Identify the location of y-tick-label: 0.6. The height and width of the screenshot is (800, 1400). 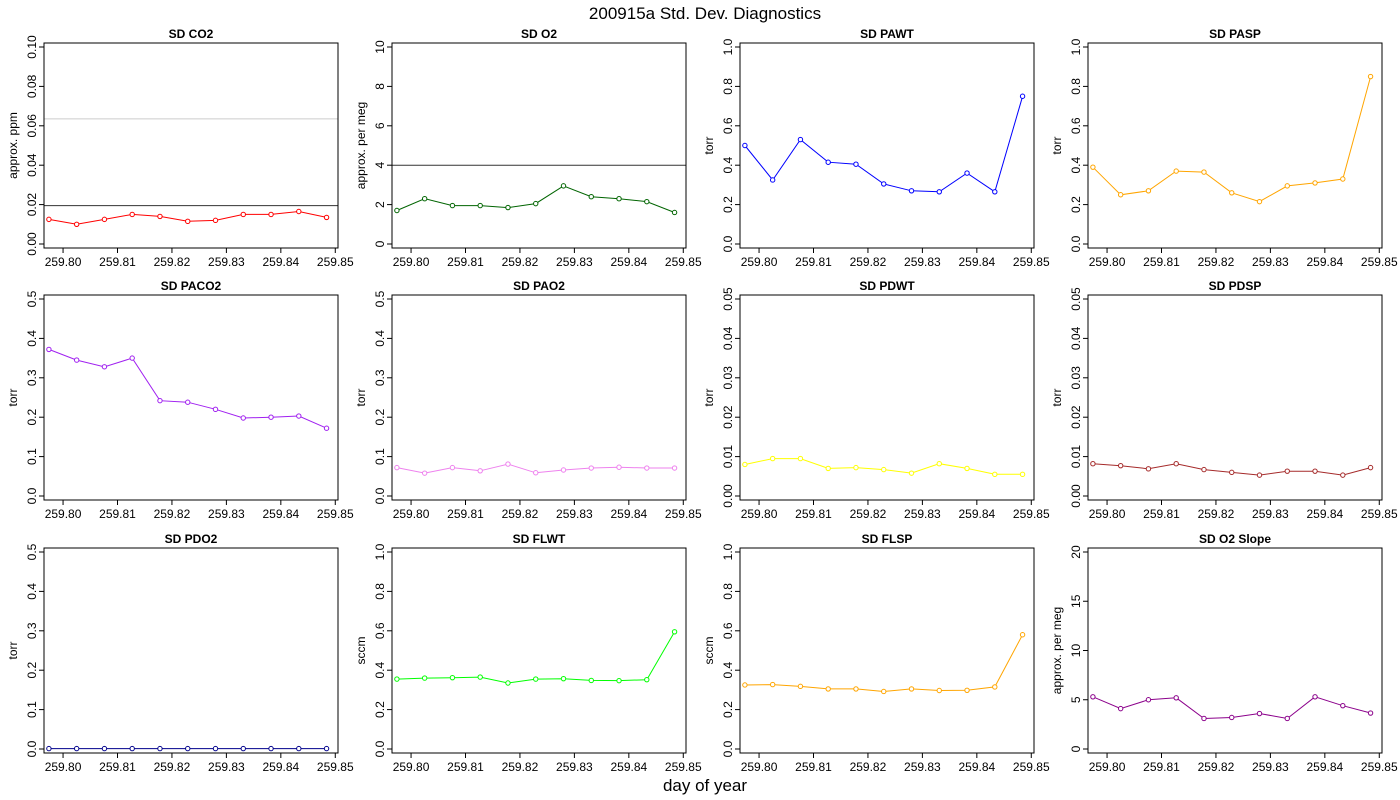
(1076, 125).